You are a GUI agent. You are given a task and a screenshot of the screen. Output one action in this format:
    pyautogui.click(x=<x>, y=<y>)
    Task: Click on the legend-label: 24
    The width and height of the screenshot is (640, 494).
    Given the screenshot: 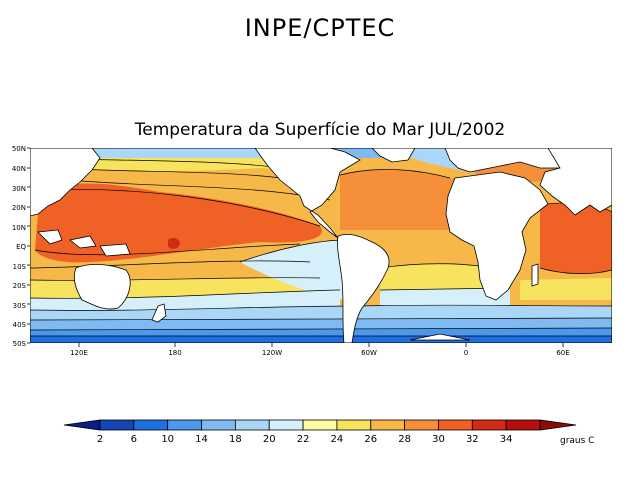 What is the action you would take?
    pyautogui.click(x=337, y=439)
    